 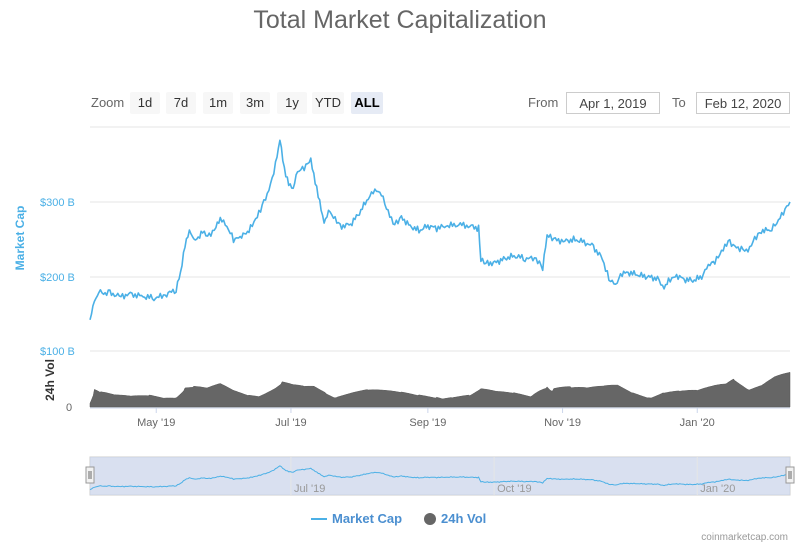 What do you see at coordinates (717, 489) in the screenshot?
I see `navigator-tick-label: Jan '20` at bounding box center [717, 489].